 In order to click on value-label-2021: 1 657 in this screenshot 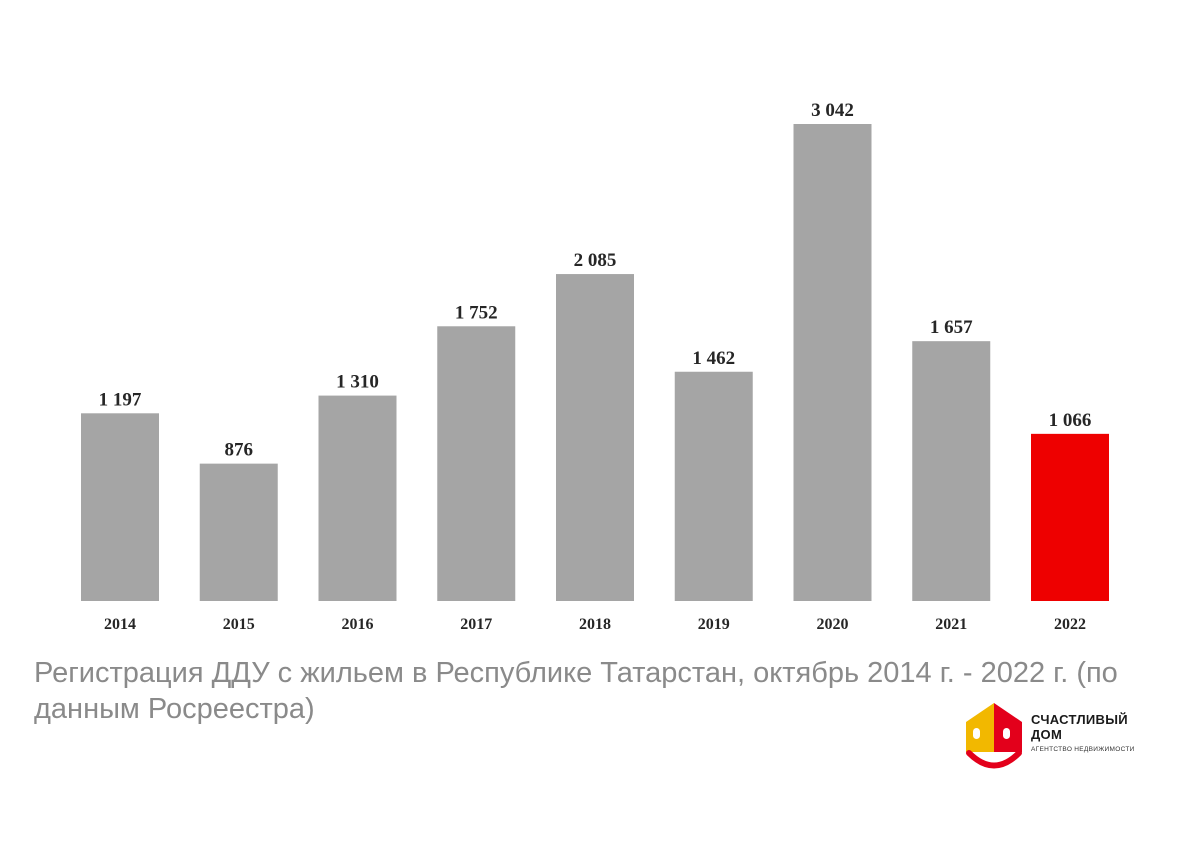, I will do `click(951, 327)`.